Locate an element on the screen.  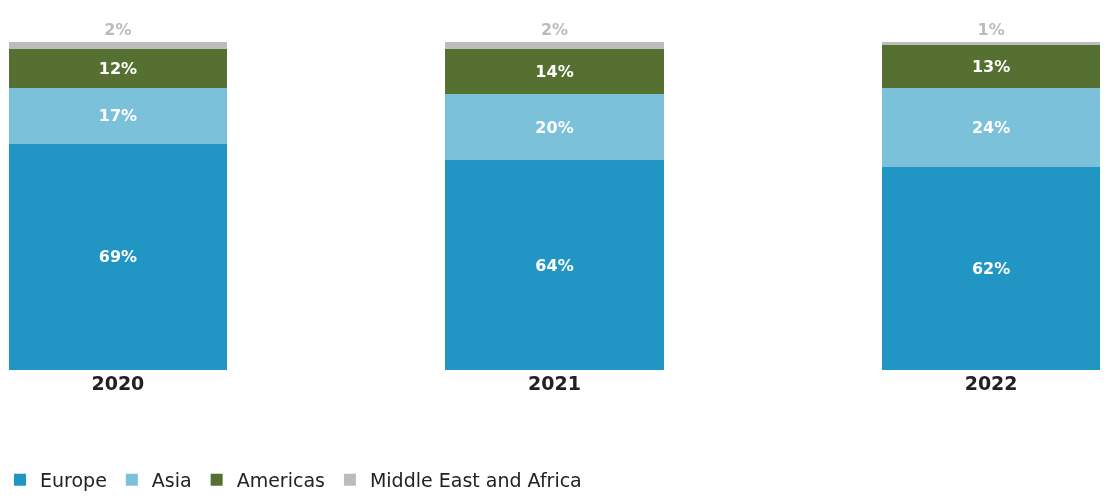
data-label: 24% is located at coordinates (991, 127).